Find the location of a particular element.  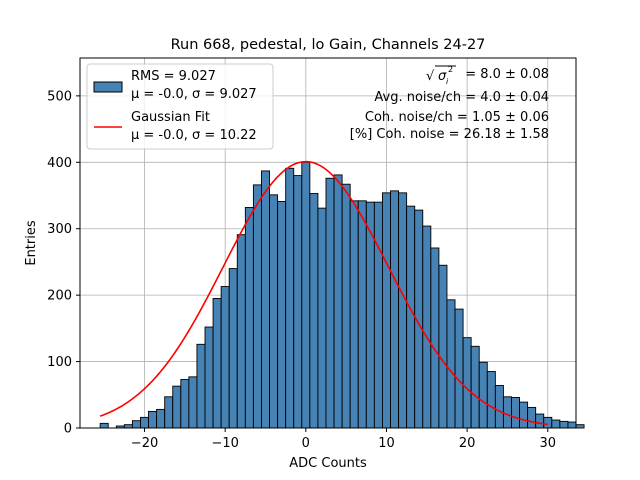

sigma-subscript: i is located at coordinates (447, 81).